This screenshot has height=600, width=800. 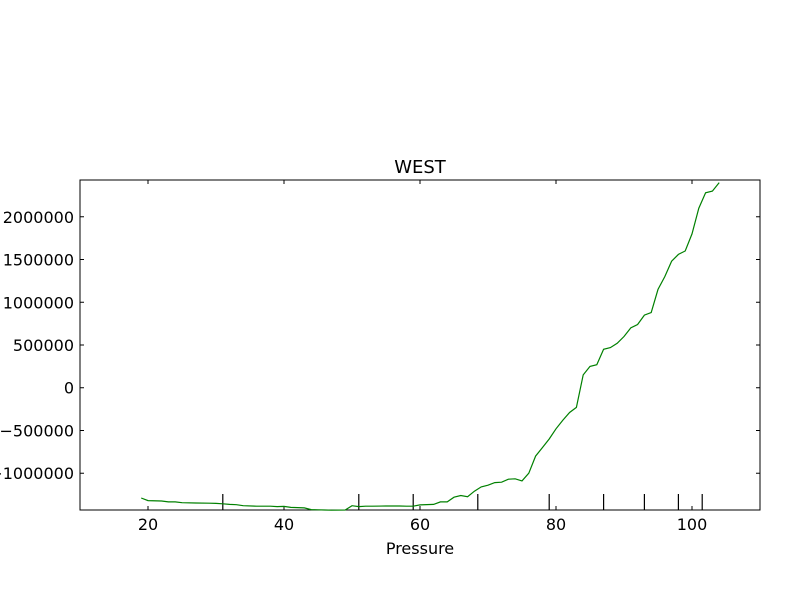 I want to click on y-tick-label: 0, so click(x=69, y=388).